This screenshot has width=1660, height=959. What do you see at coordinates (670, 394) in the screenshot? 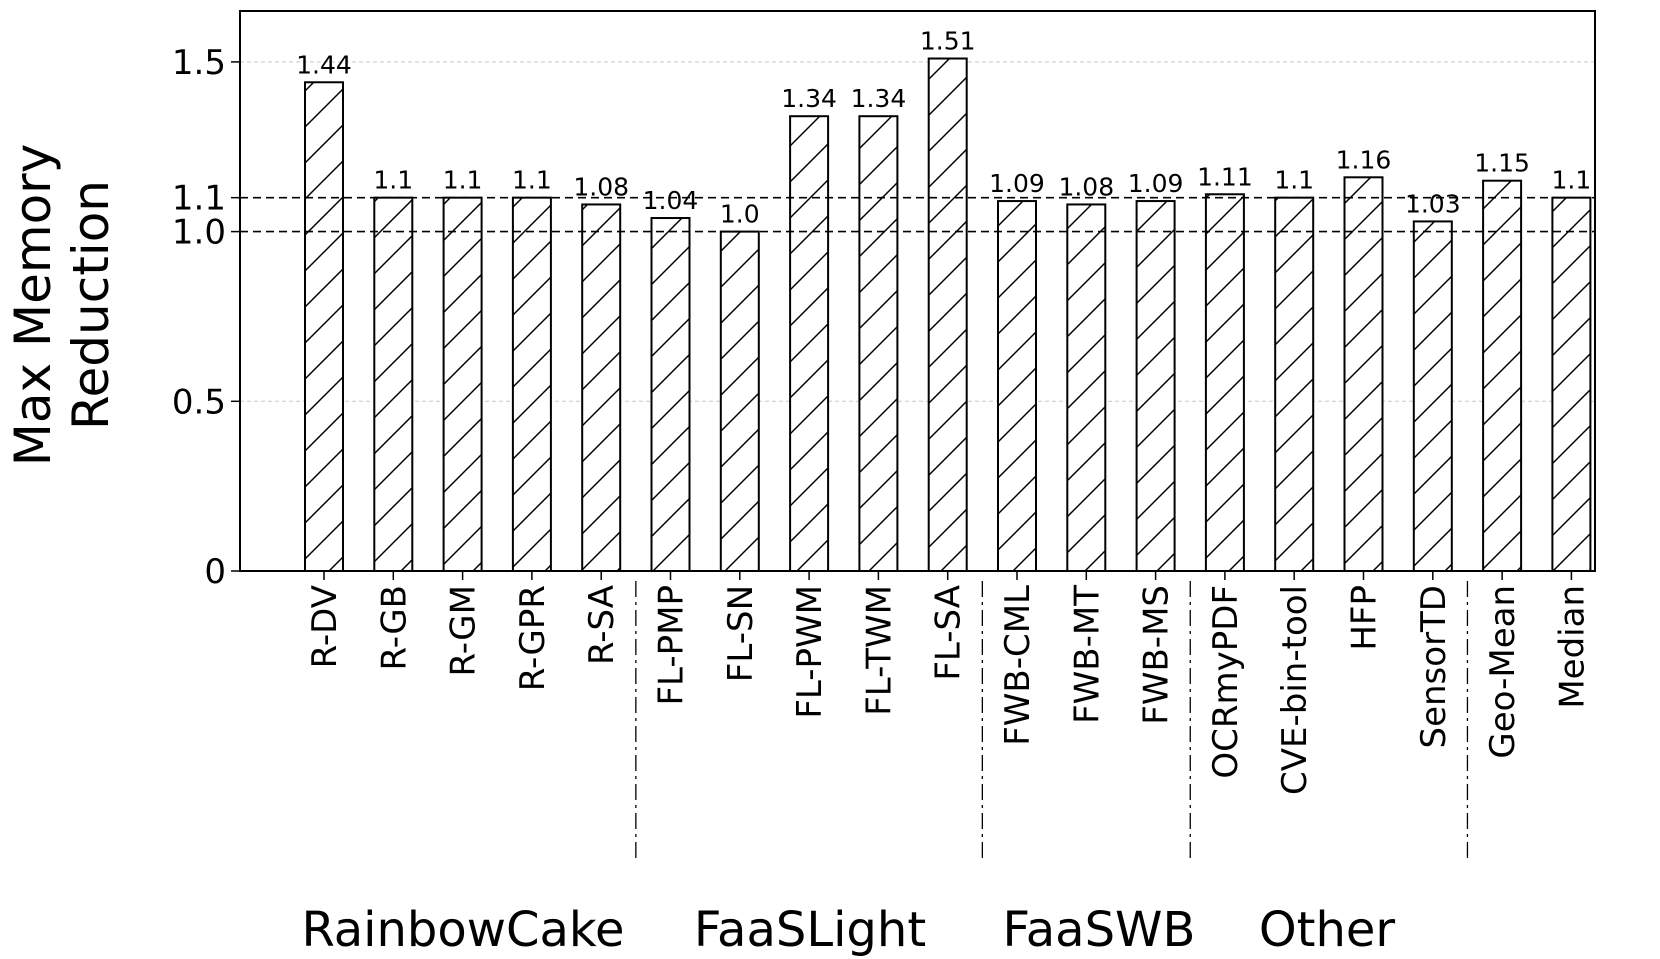
I see `bar-hatch-FL-PMP` at bounding box center [670, 394].